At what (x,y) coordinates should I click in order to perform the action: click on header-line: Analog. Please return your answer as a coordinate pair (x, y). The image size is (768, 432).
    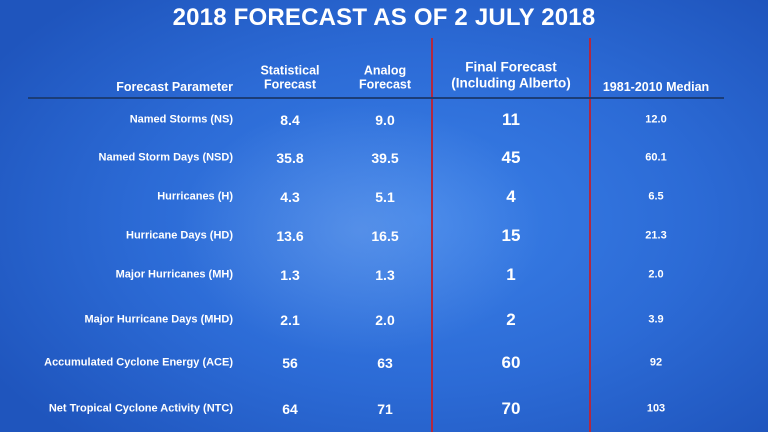
    Looking at the image, I should click on (385, 70).